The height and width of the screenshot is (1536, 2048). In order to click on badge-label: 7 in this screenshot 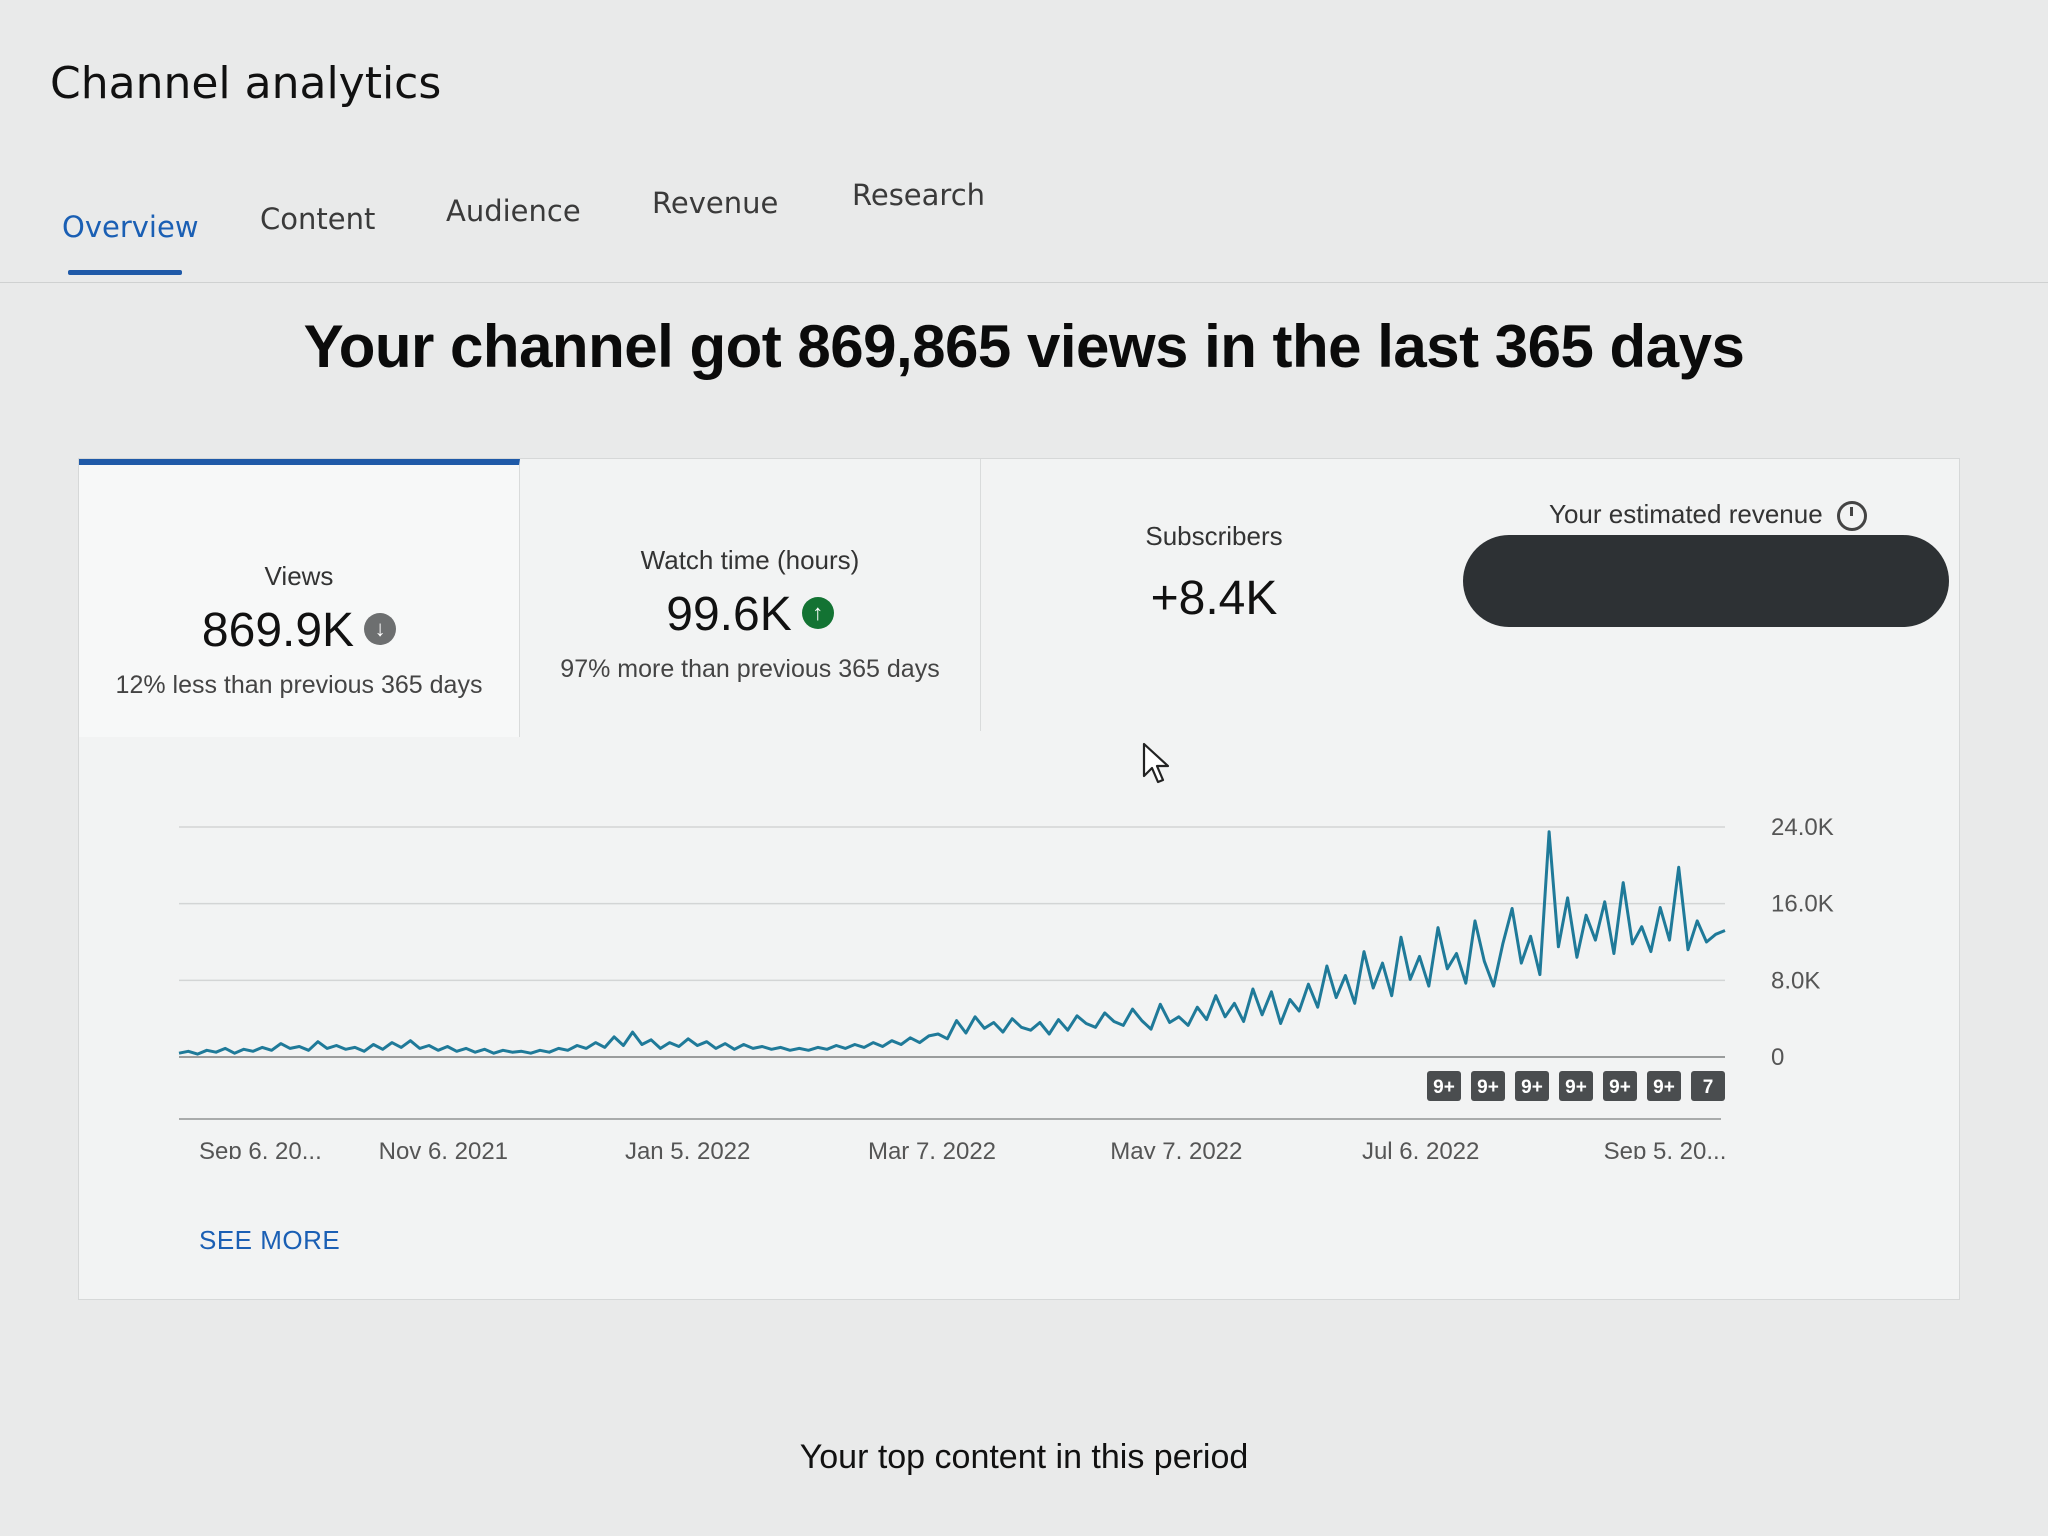, I will do `click(1708, 1087)`.